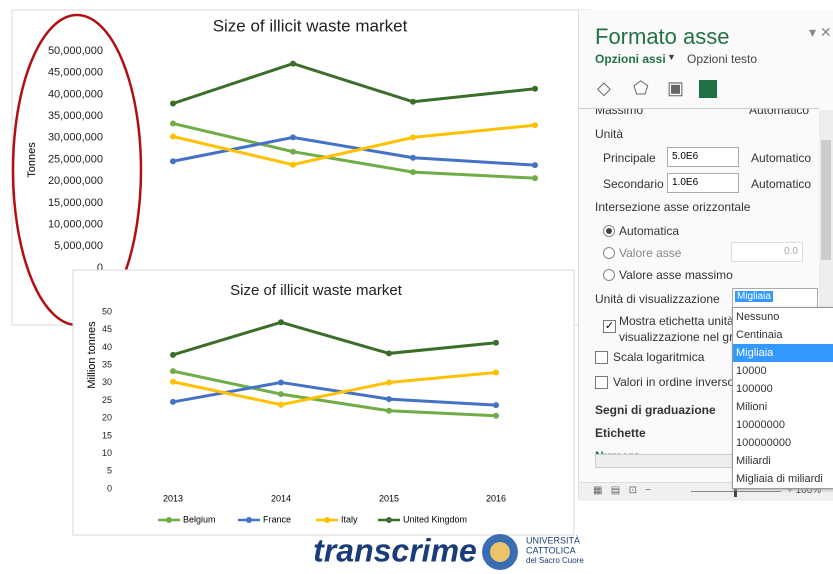  I want to click on close: ▾ ✕, so click(820, 32).